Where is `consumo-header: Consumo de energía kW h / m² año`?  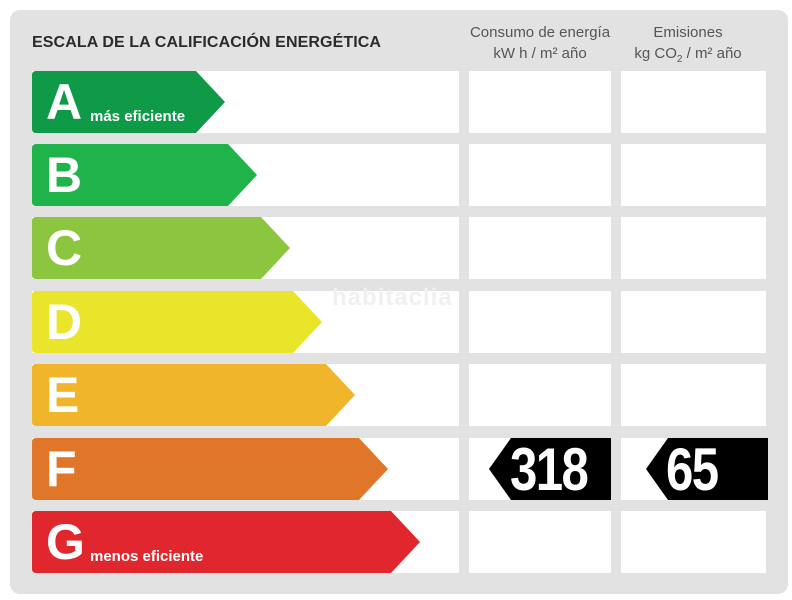 consumo-header: Consumo de energía kW h / m² año is located at coordinates (540, 43).